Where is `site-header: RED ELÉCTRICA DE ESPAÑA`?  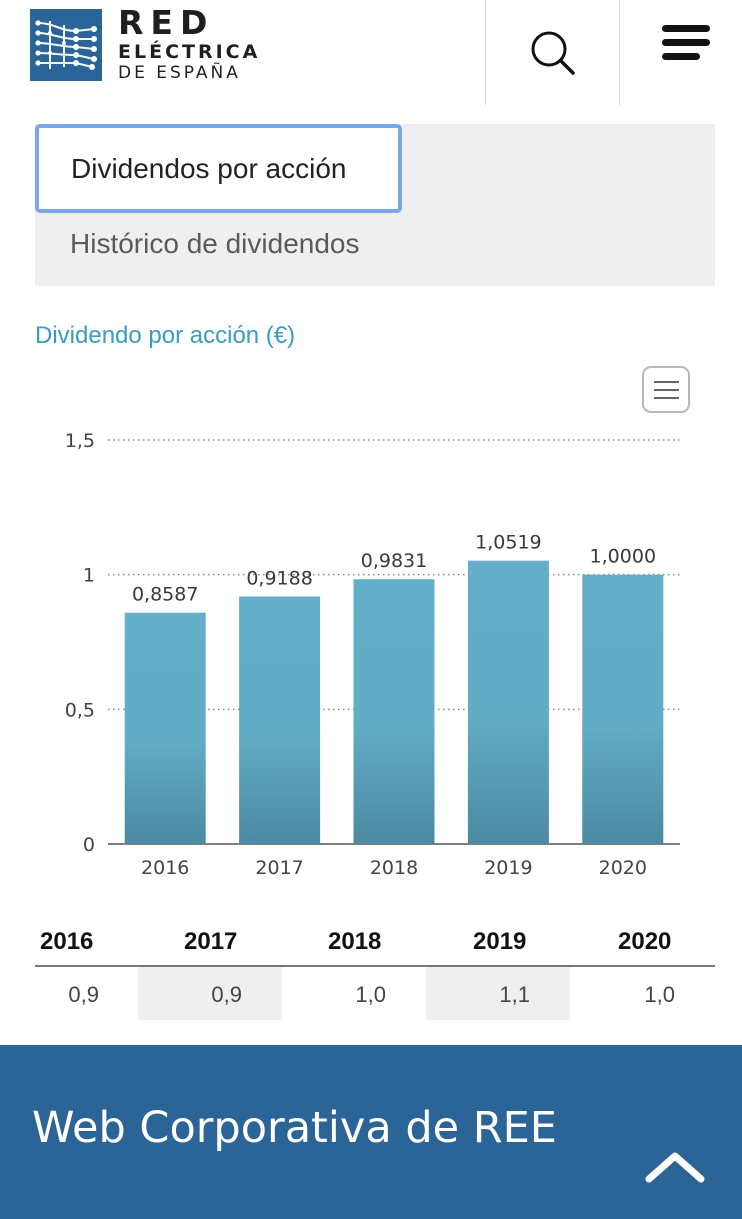
site-header: RED ELÉCTRICA DE ESPAÑA is located at coordinates (371, 52).